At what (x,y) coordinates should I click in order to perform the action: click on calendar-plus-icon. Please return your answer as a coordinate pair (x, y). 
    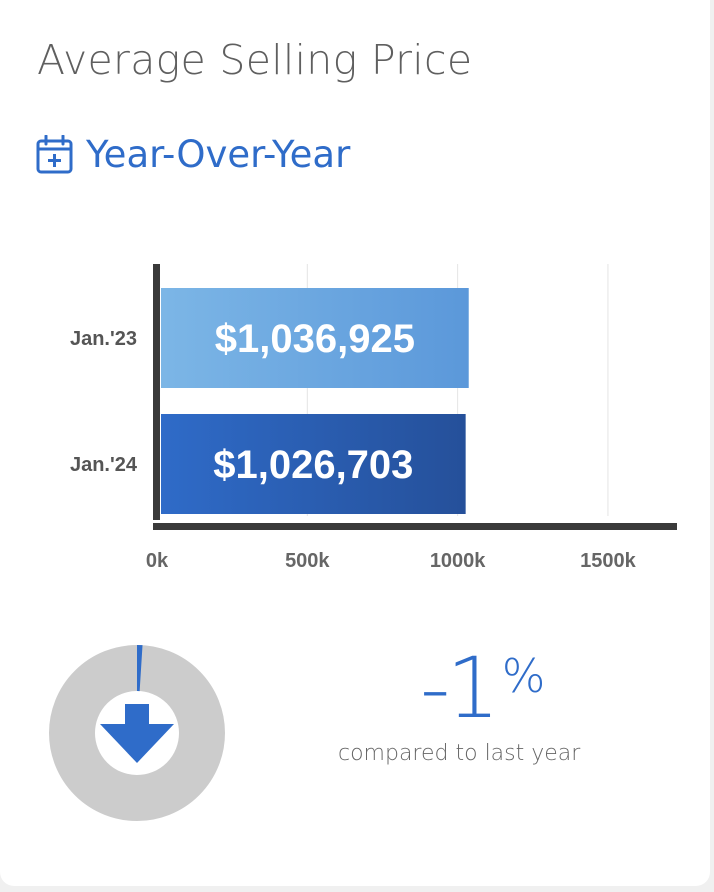
    Looking at the image, I should click on (55, 154).